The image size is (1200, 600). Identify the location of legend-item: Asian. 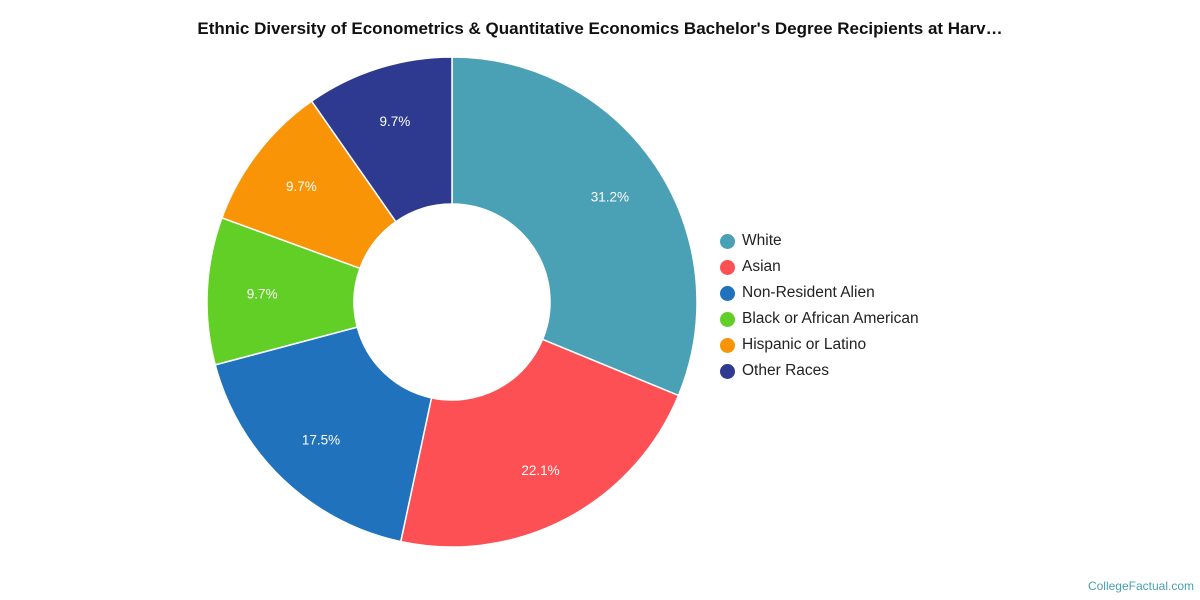
(819, 267).